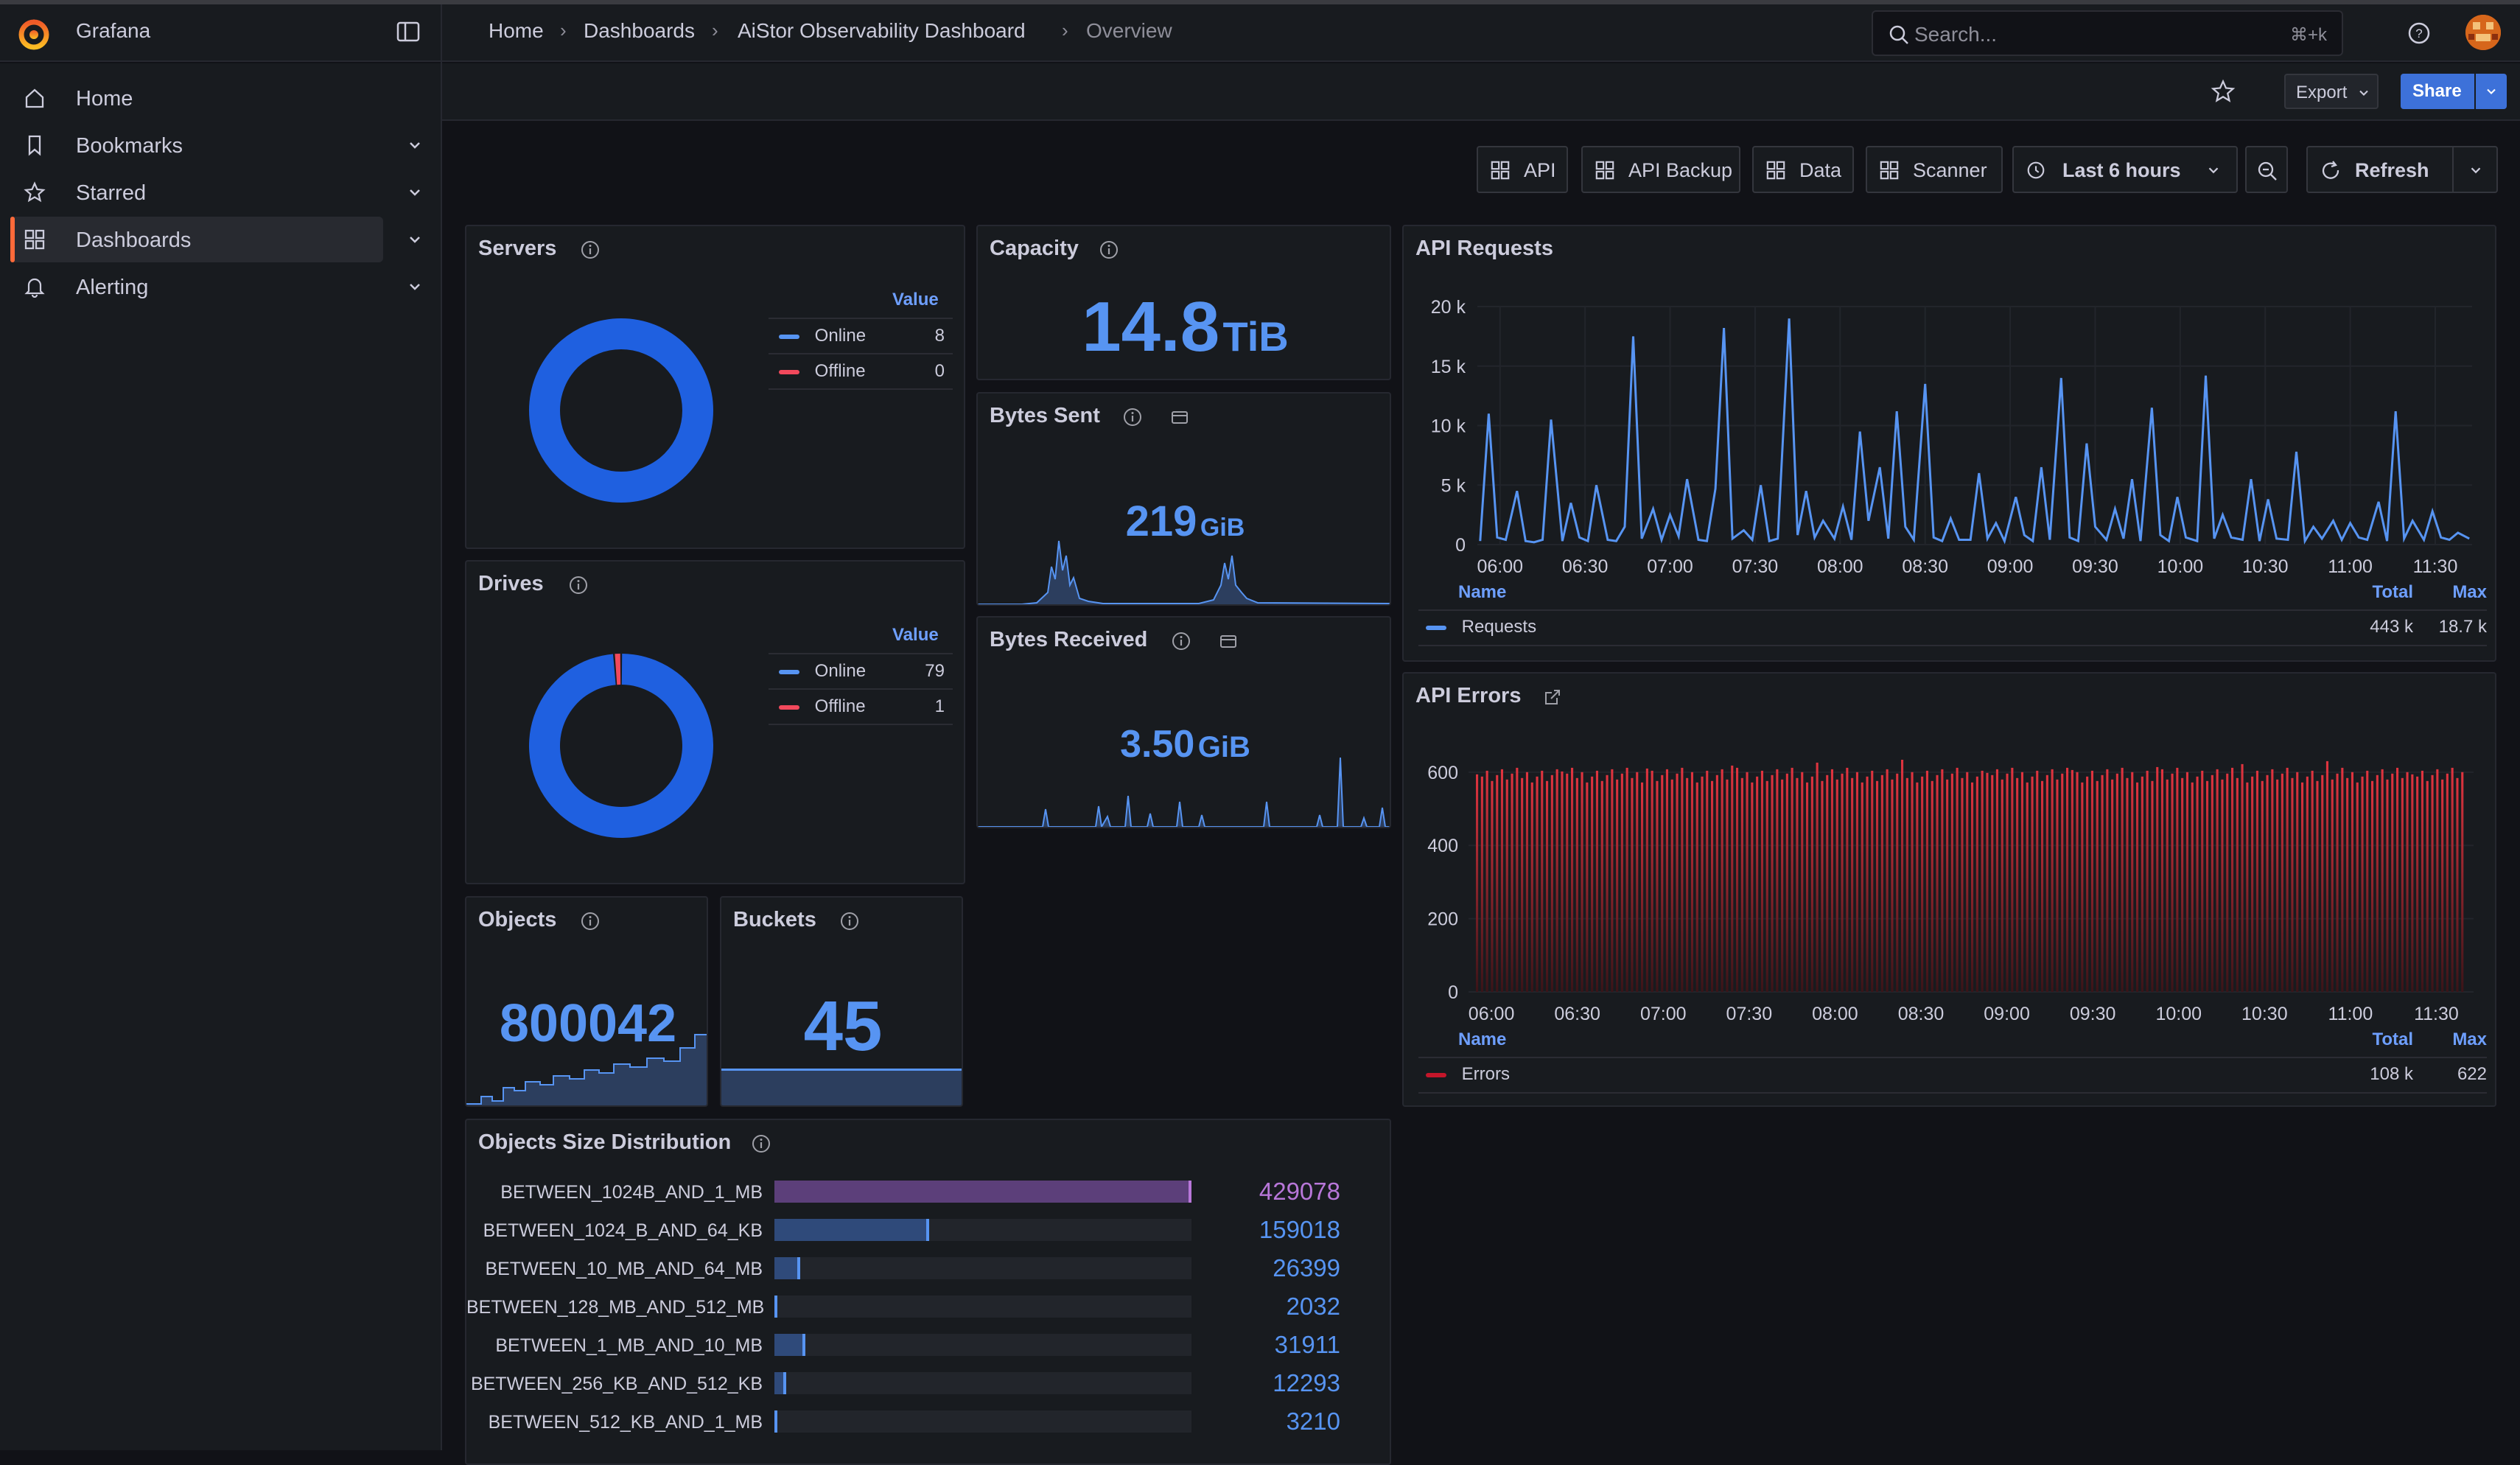  Describe the element at coordinates (2331, 91) in the screenshot. I see `export-button: Export` at that location.